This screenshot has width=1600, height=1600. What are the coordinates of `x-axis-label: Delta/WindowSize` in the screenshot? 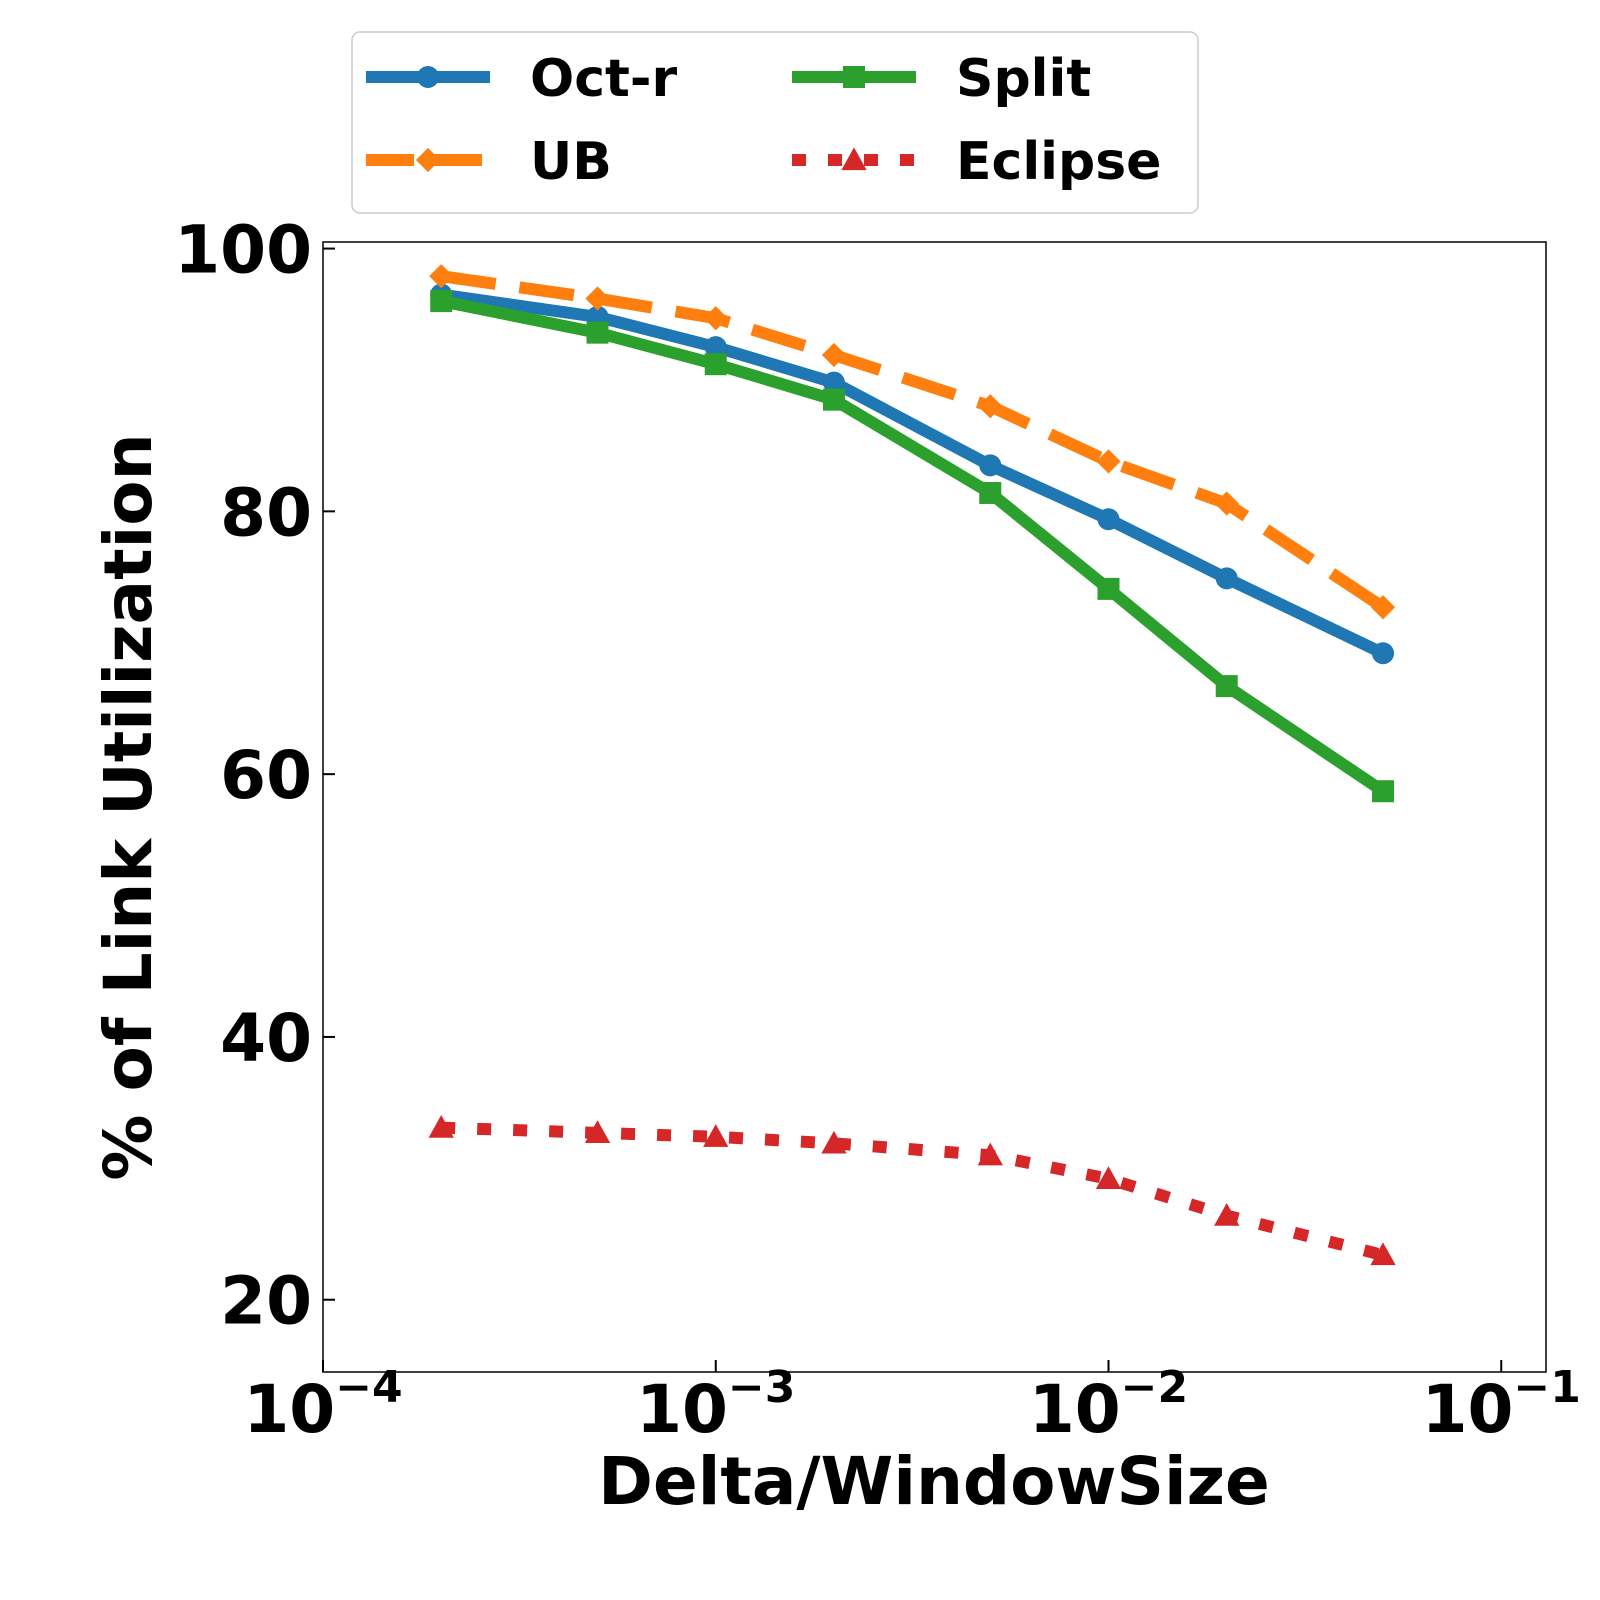 It's located at (934, 1481).